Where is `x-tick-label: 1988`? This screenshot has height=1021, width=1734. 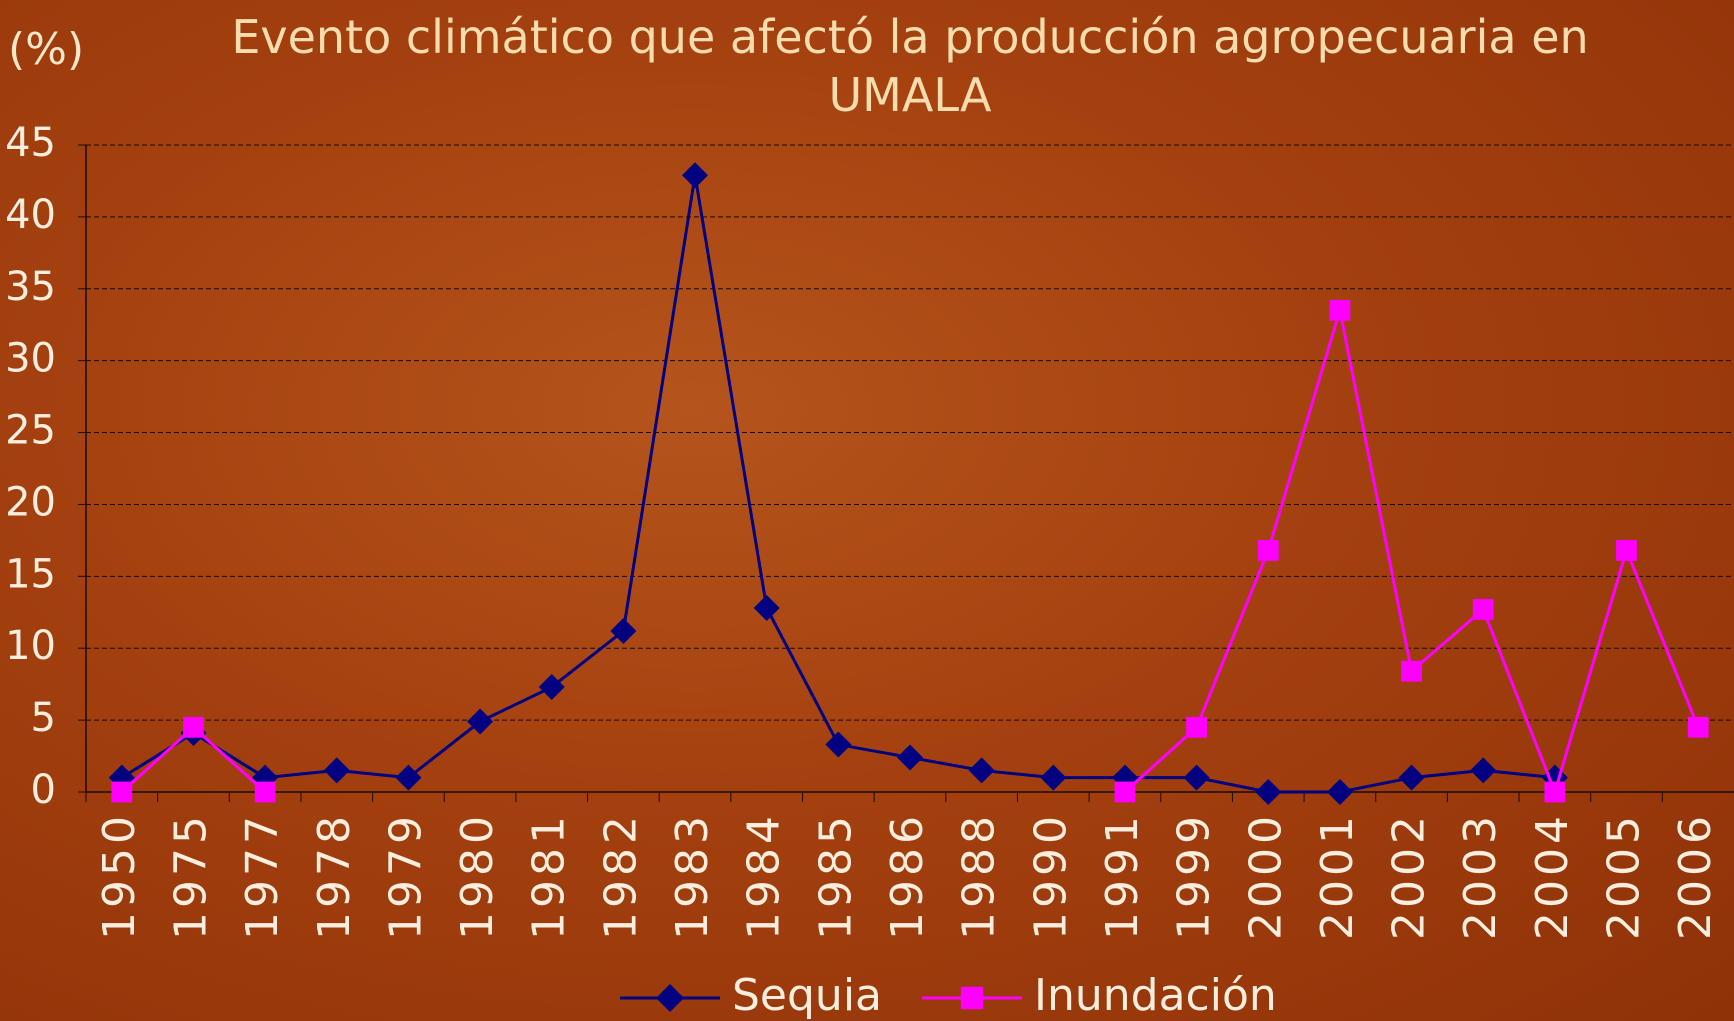 x-tick-label: 1988 is located at coordinates (979, 876).